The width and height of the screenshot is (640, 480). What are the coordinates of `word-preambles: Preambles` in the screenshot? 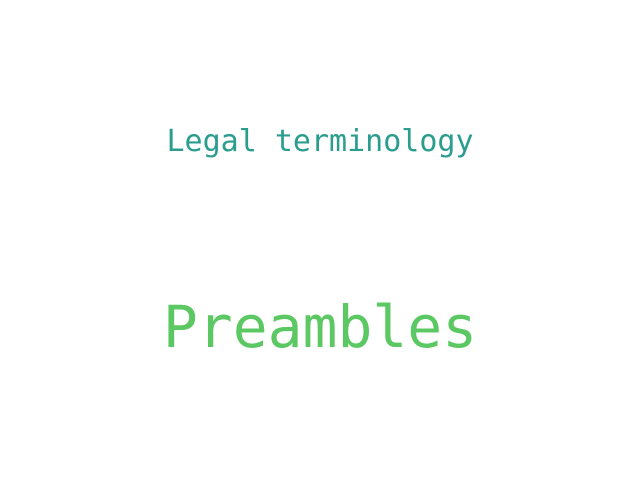 It's located at (320, 327).